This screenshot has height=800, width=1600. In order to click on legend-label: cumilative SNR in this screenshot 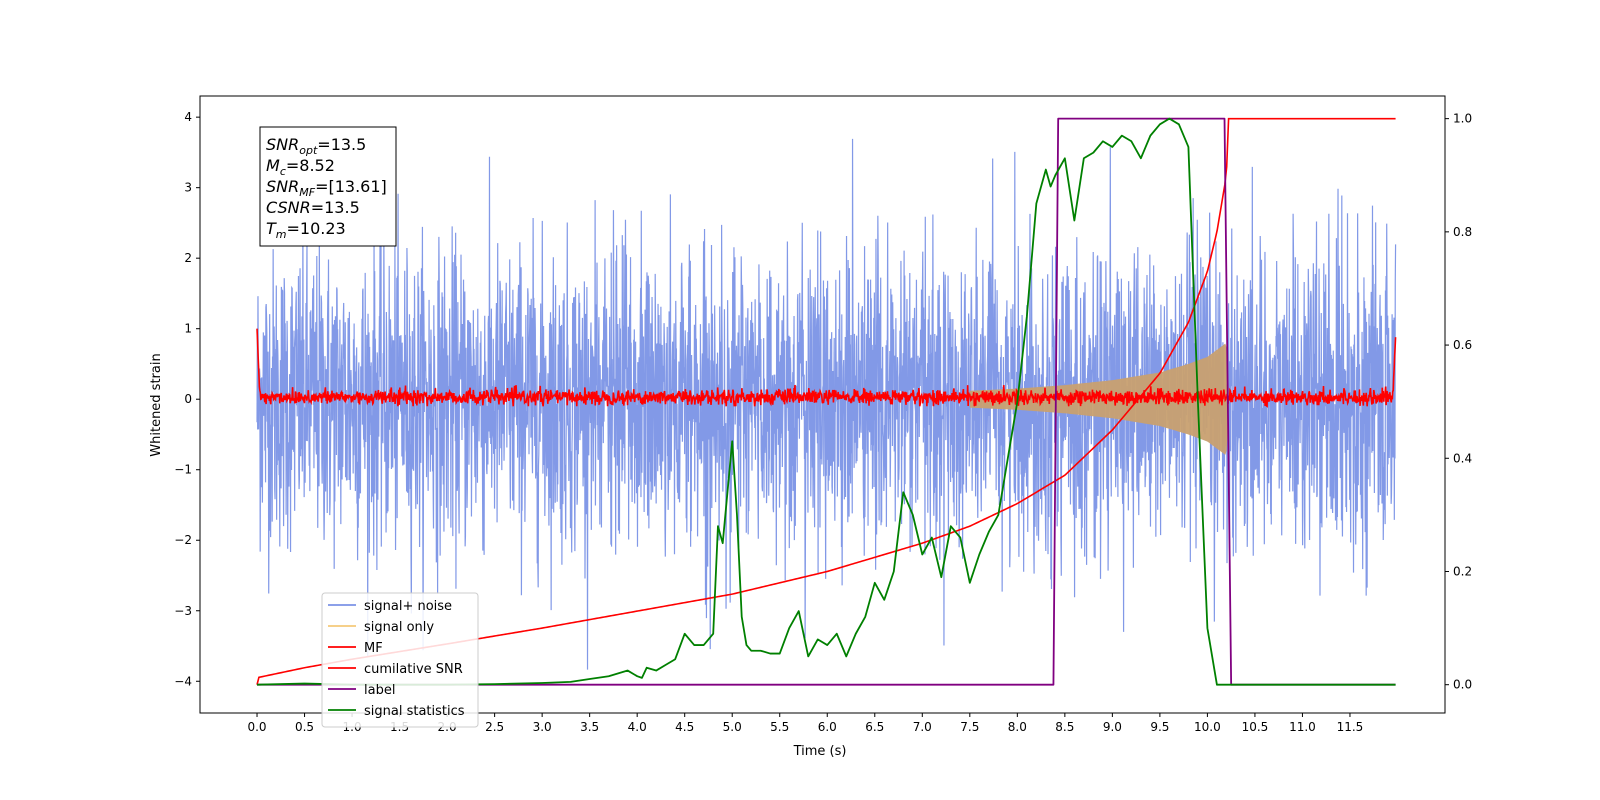, I will do `click(413, 669)`.